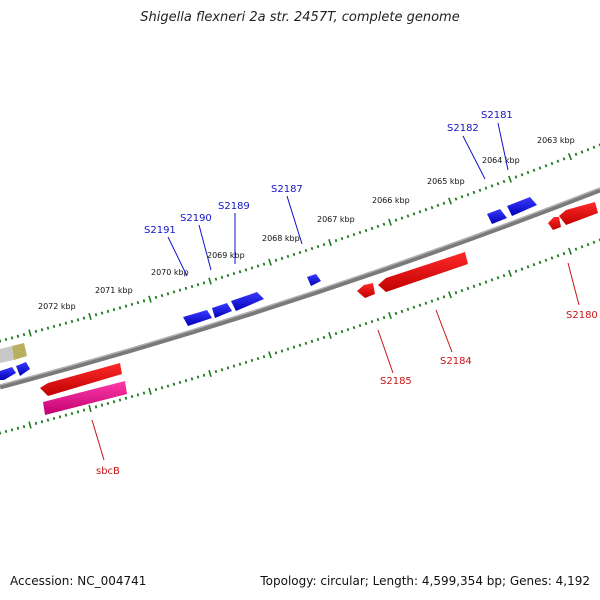  What do you see at coordinates (281, 238) in the screenshot?
I see `scale-label: 2068 kbp` at bounding box center [281, 238].